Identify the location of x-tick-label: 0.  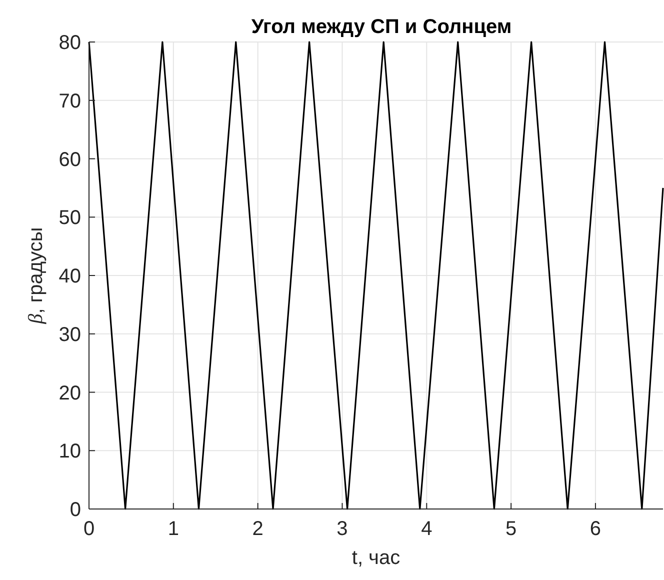
(89, 529).